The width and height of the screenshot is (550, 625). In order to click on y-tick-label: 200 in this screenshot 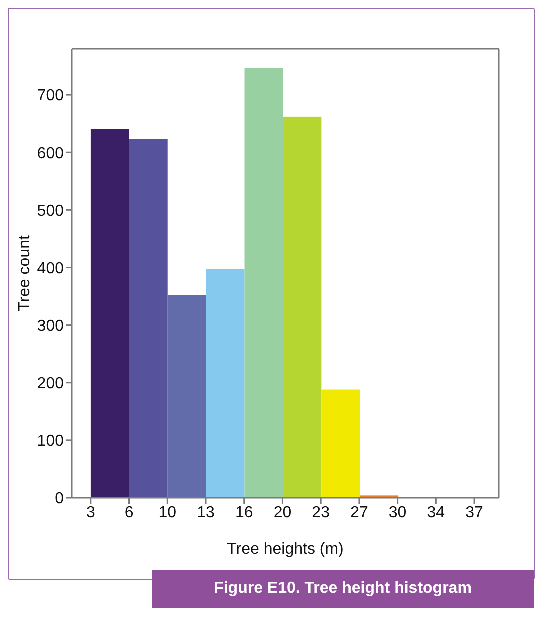, I will do `click(50, 384)`.